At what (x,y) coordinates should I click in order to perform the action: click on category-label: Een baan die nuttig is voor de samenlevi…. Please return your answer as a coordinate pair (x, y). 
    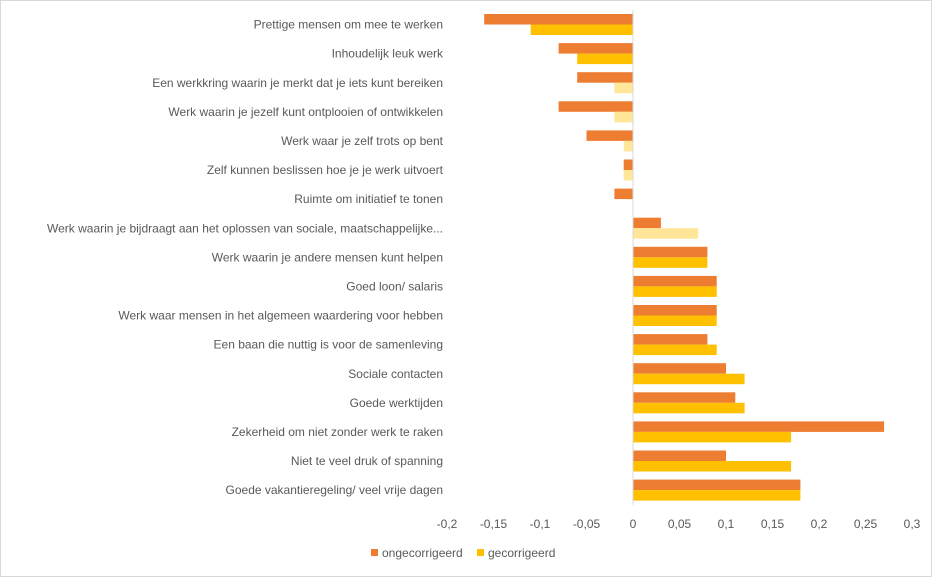
    Looking at the image, I should click on (328, 345).